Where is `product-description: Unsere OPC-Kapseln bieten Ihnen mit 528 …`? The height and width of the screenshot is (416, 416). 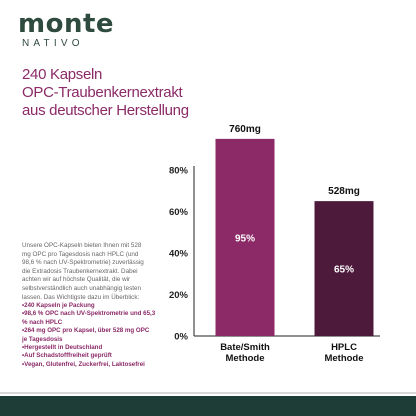
product-description: Unsere OPC-Kapseln bieten Ihnen mit 528 … is located at coordinates (83, 271).